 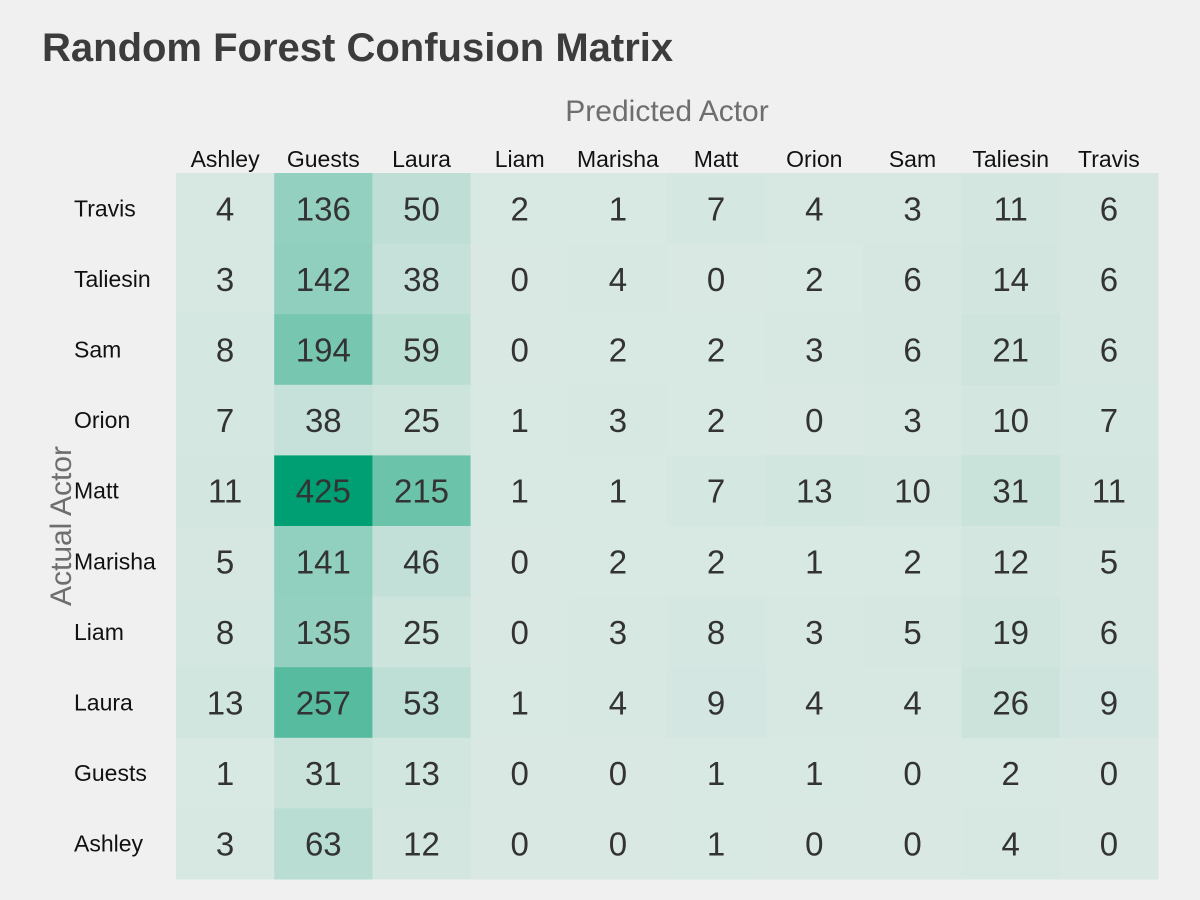 What do you see at coordinates (110, 773) in the screenshot?
I see `y-tick-label-guests: Guests` at bounding box center [110, 773].